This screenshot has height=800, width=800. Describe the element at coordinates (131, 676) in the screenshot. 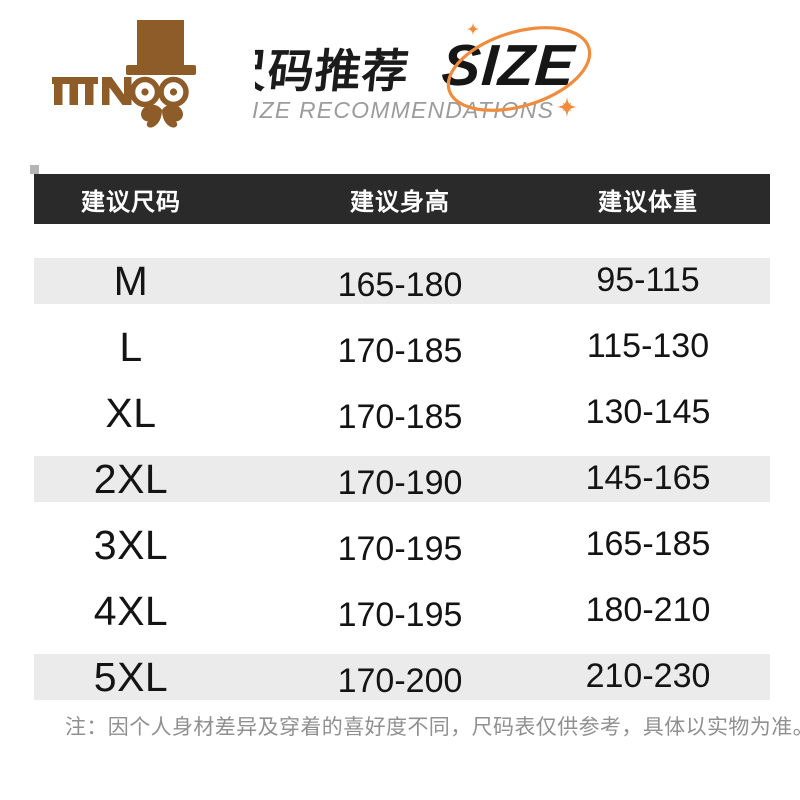

I see `size-cell: 5XL` at that location.